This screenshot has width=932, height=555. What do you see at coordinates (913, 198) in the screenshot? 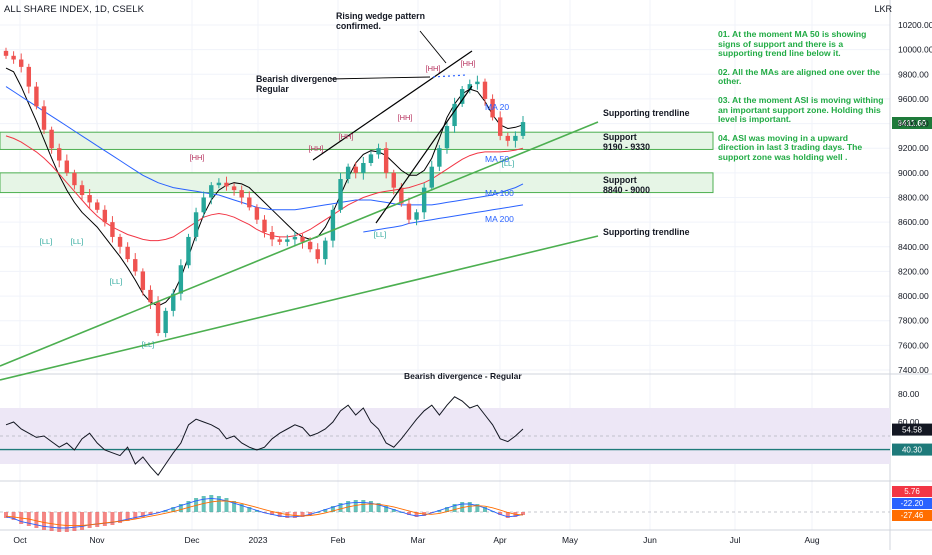
I see `price-tick: 8800.00` at bounding box center [913, 198].